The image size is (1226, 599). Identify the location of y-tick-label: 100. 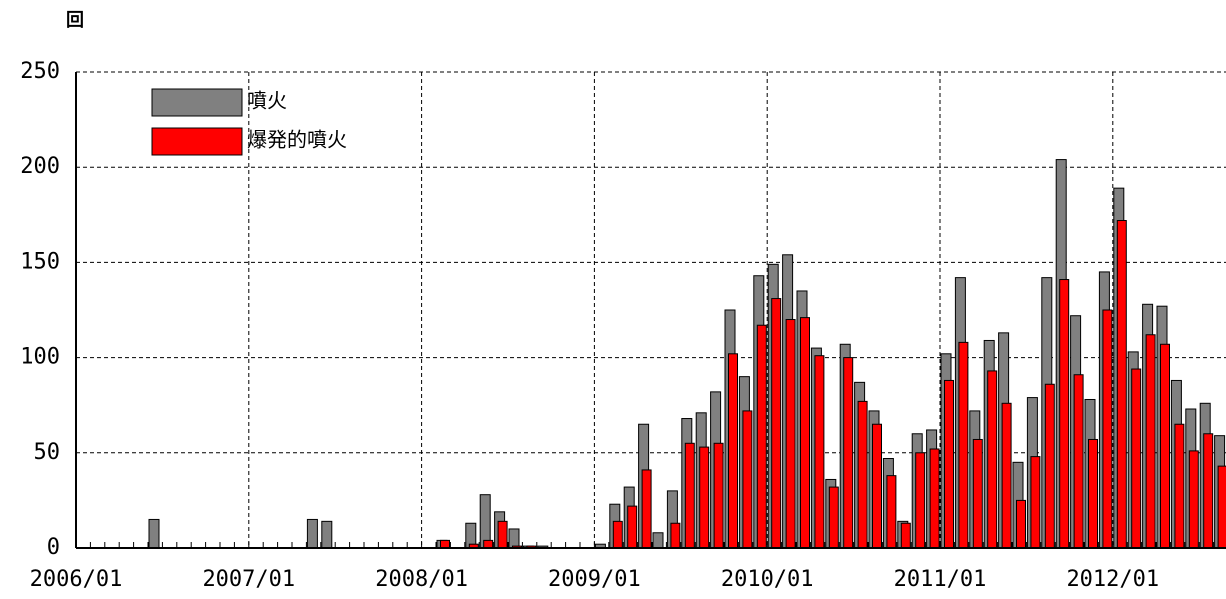
(40, 357).